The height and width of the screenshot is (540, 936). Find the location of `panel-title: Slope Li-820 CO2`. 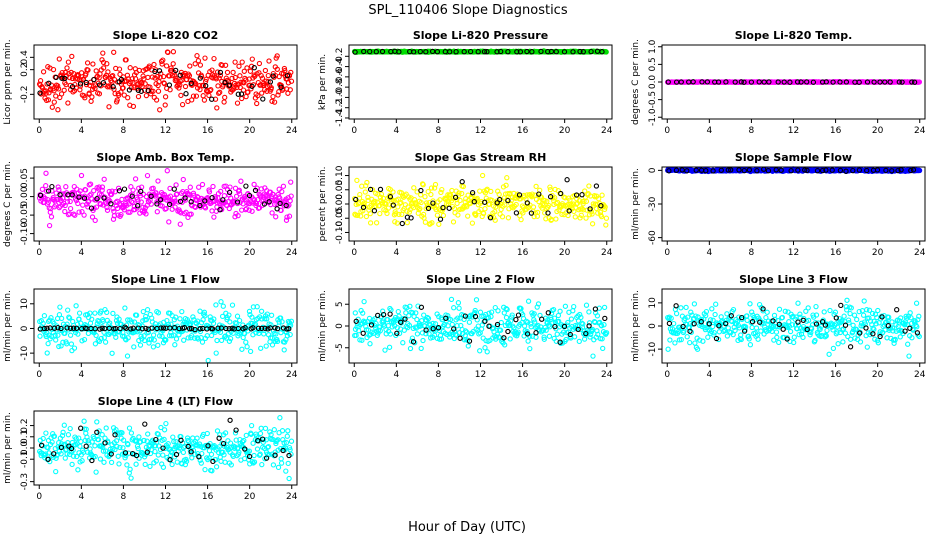

panel-title: Slope Li-820 CO2 is located at coordinates (166, 35).